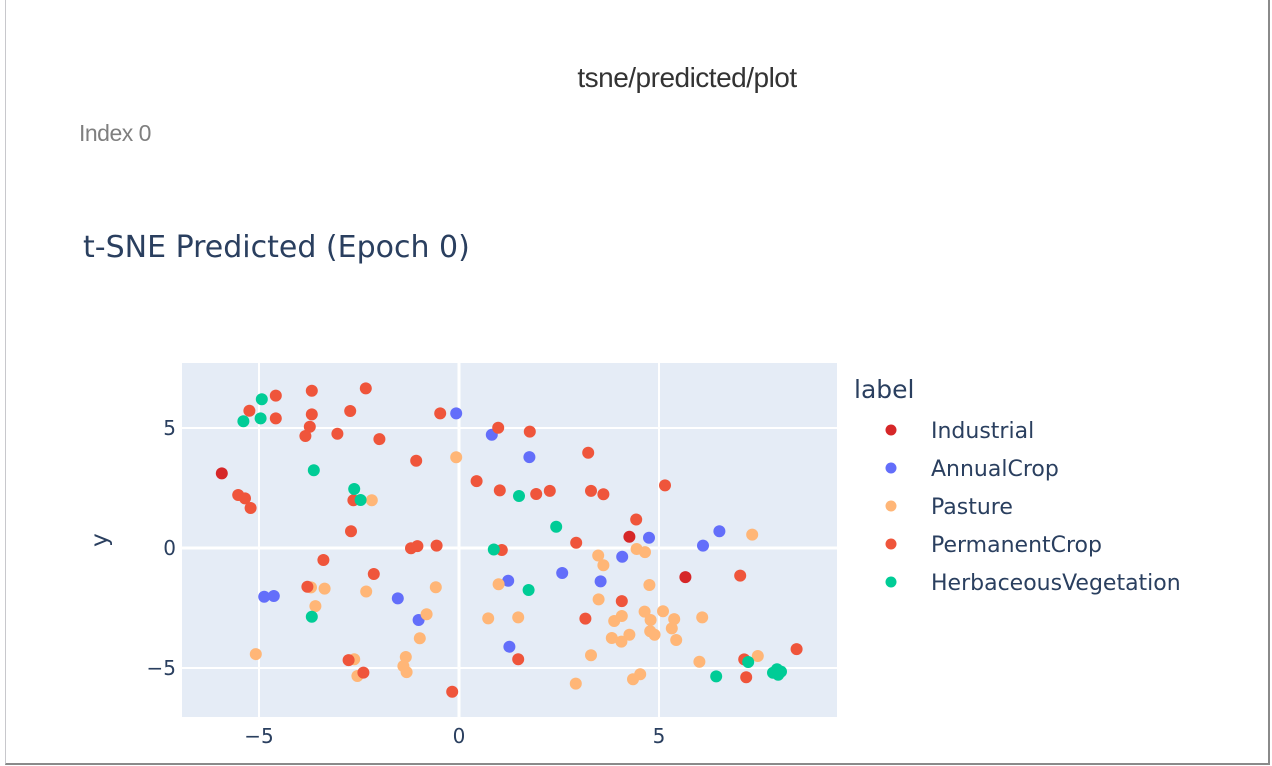  I want to click on legend-item: AnnualCrop, so click(972, 469).